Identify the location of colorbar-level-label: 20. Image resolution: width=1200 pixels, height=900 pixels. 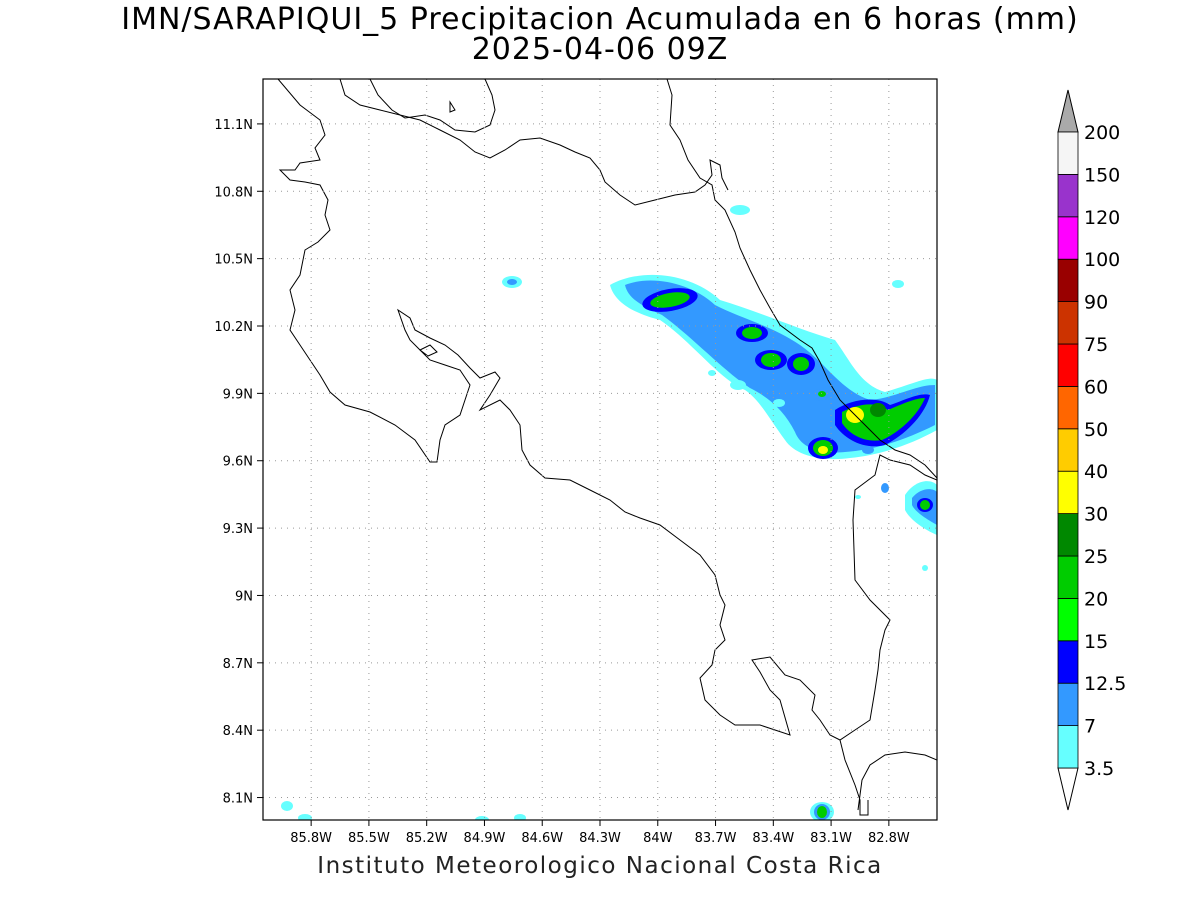
(1096, 599).